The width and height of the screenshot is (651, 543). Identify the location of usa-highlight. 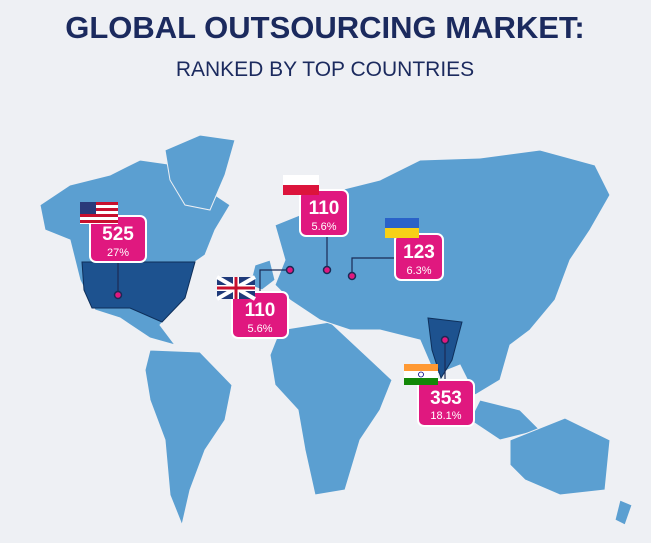
(138, 292).